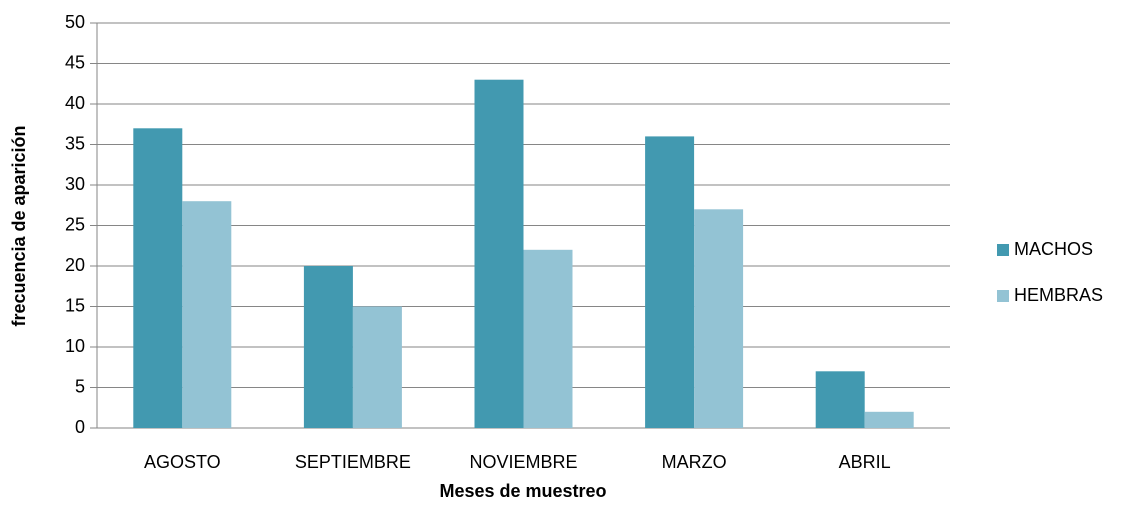 This screenshot has height=514, width=1128. Describe the element at coordinates (75, 224) in the screenshot. I see `y-tick-label: 25` at that location.